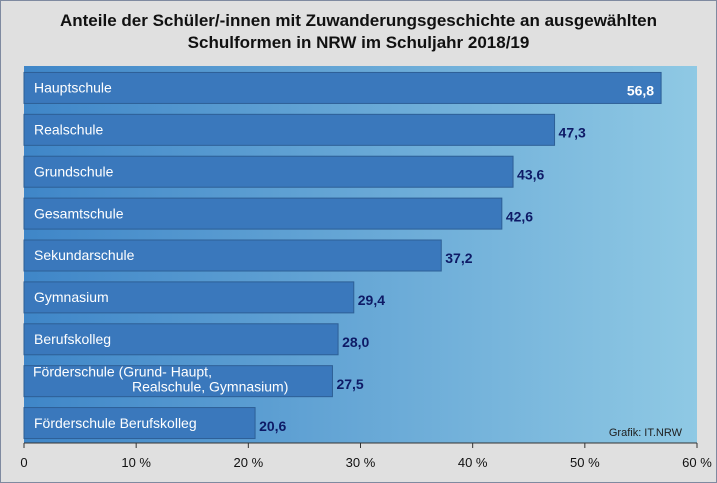 This screenshot has height=483, width=717. What do you see at coordinates (249, 462) in the screenshot?
I see `x-tick-label: 20 %` at bounding box center [249, 462].